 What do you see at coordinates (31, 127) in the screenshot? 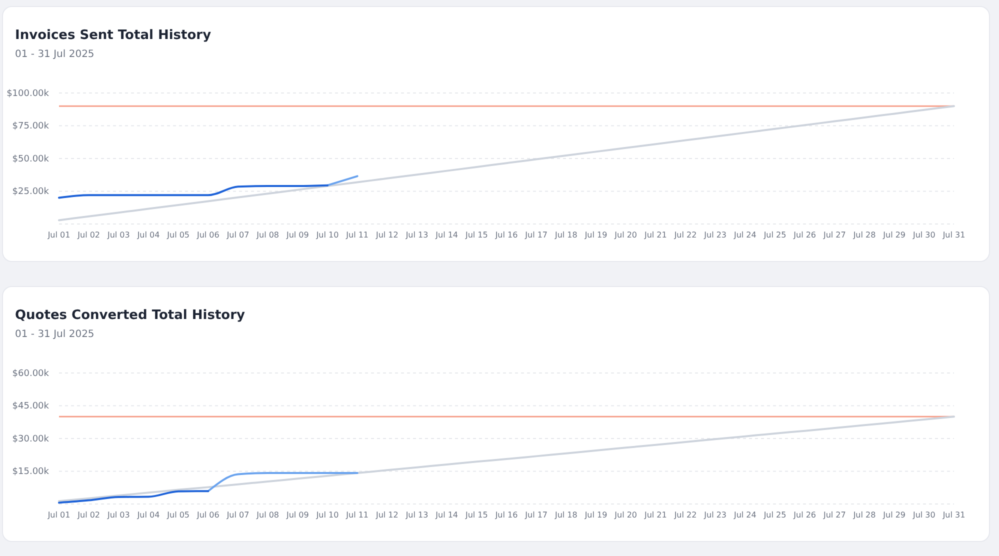
I see `y-tick-label: $75.00k` at bounding box center [31, 127].